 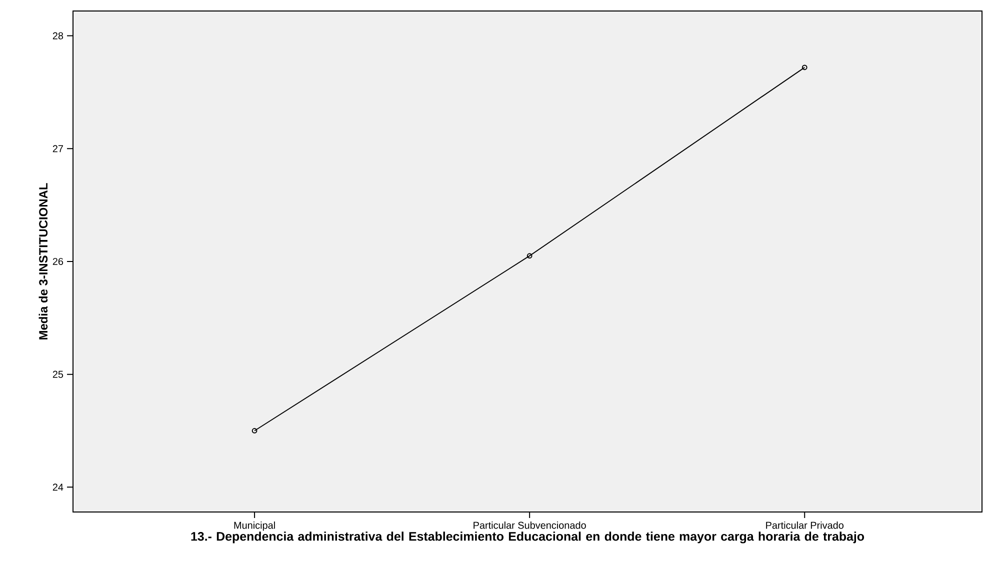 I want to click on y-tick-label: 26, so click(x=58, y=262).